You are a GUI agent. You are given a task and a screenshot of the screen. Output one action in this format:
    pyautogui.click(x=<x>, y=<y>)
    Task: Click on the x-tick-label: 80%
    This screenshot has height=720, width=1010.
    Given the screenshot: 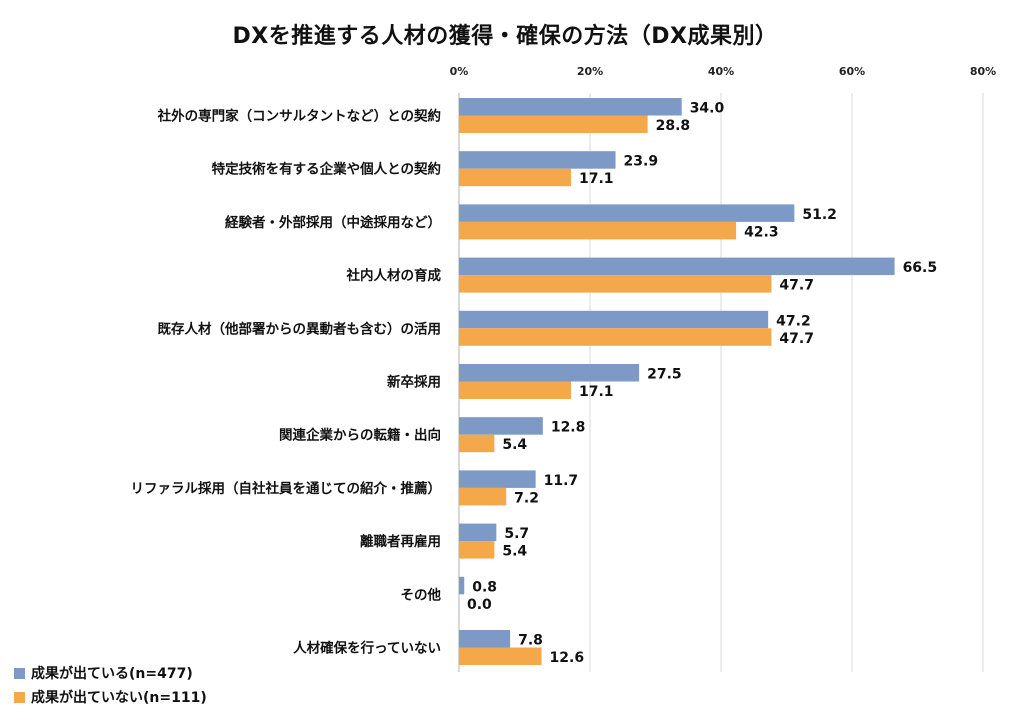 What is the action you would take?
    pyautogui.click(x=983, y=71)
    